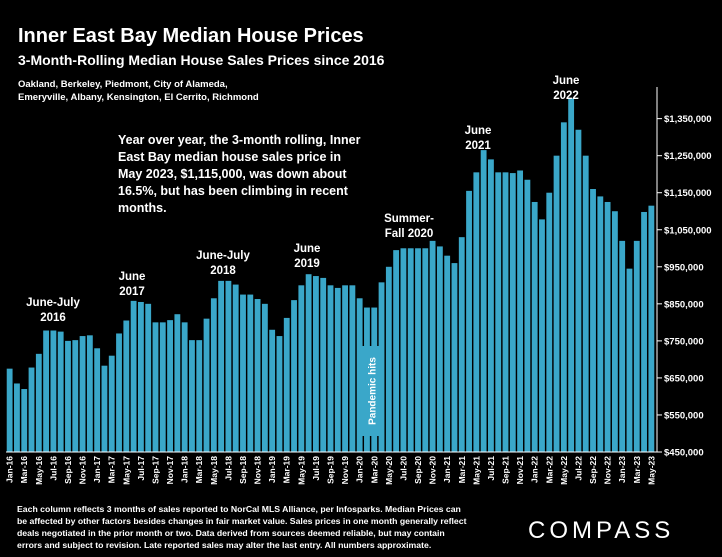 The width and height of the screenshot is (722, 557). What do you see at coordinates (564, 470) in the screenshot?
I see `x-tick-label: May-22` at bounding box center [564, 470].